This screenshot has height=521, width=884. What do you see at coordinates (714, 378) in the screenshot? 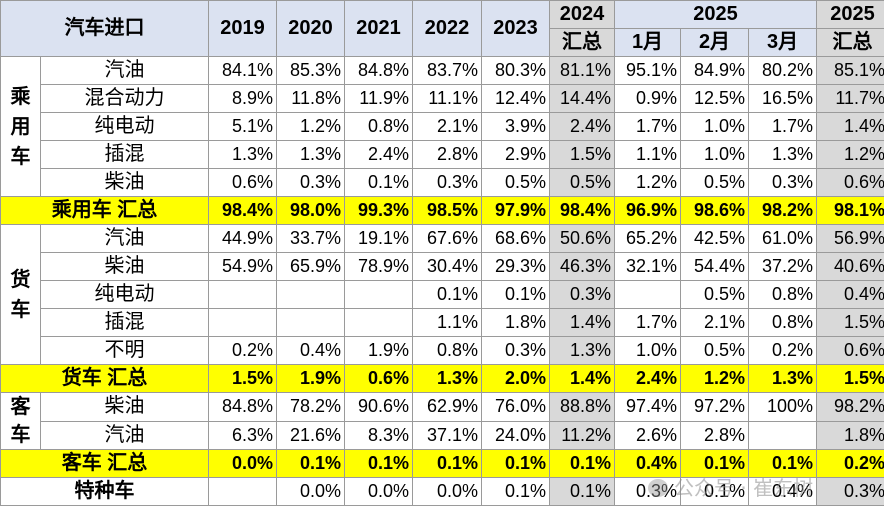
I see `total-value: 1.2%` at bounding box center [714, 378].